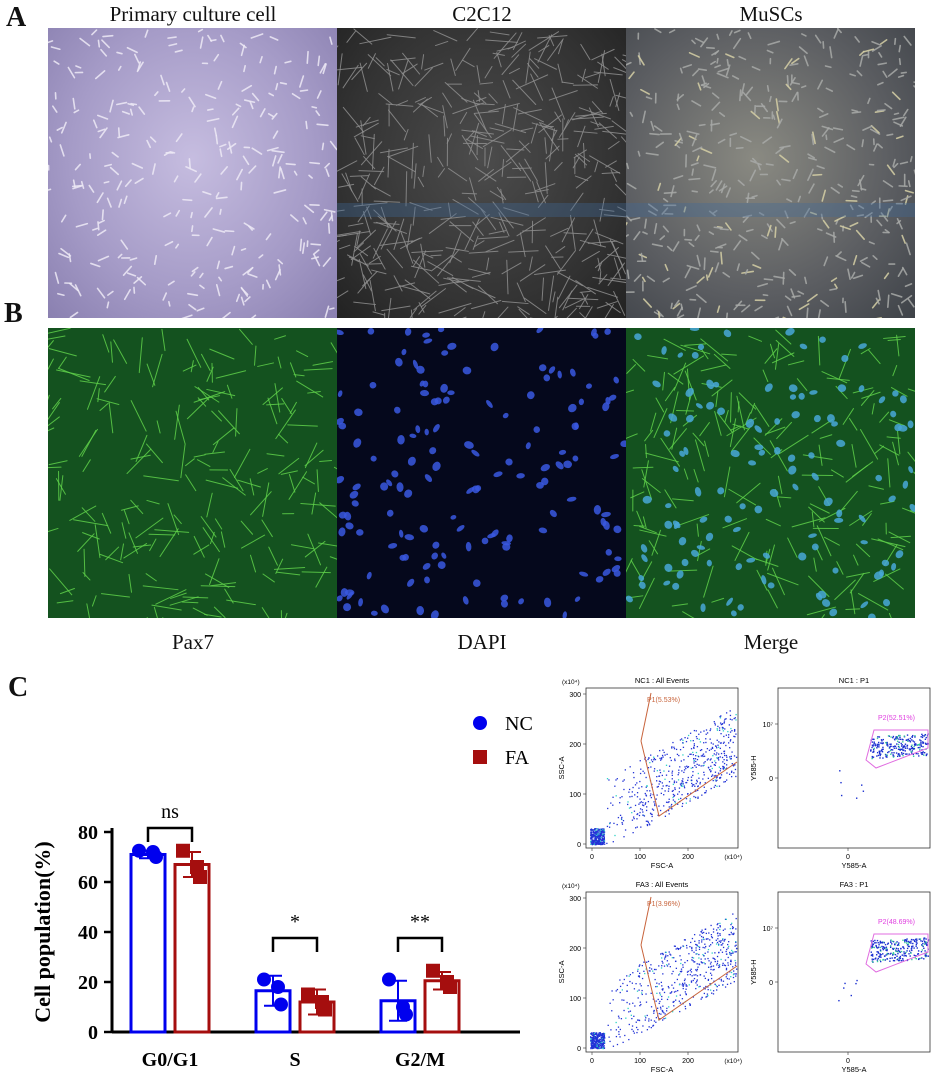 The image size is (934, 1082). What do you see at coordinates (294, 1060) in the screenshot?
I see `x-tick-label: S` at bounding box center [294, 1060].